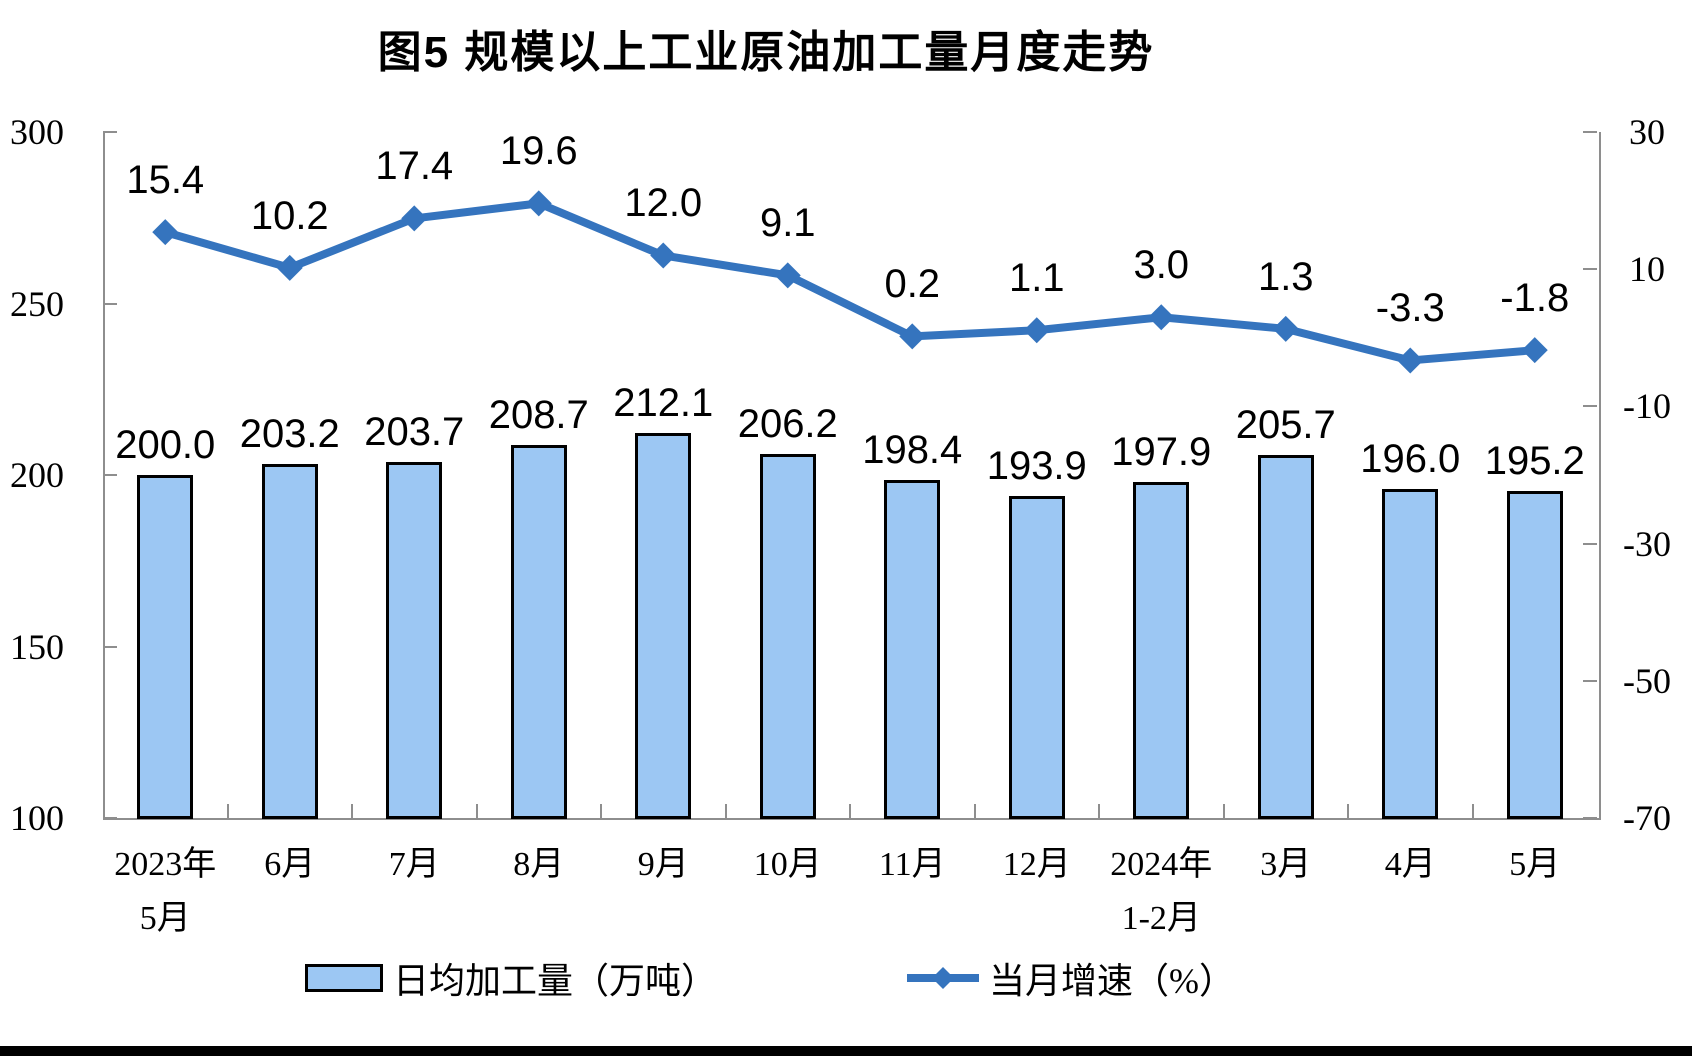 This screenshot has height=1056, width=1692. What do you see at coordinates (1036, 864) in the screenshot?
I see `x-axis-label: 12月` at bounding box center [1036, 864].